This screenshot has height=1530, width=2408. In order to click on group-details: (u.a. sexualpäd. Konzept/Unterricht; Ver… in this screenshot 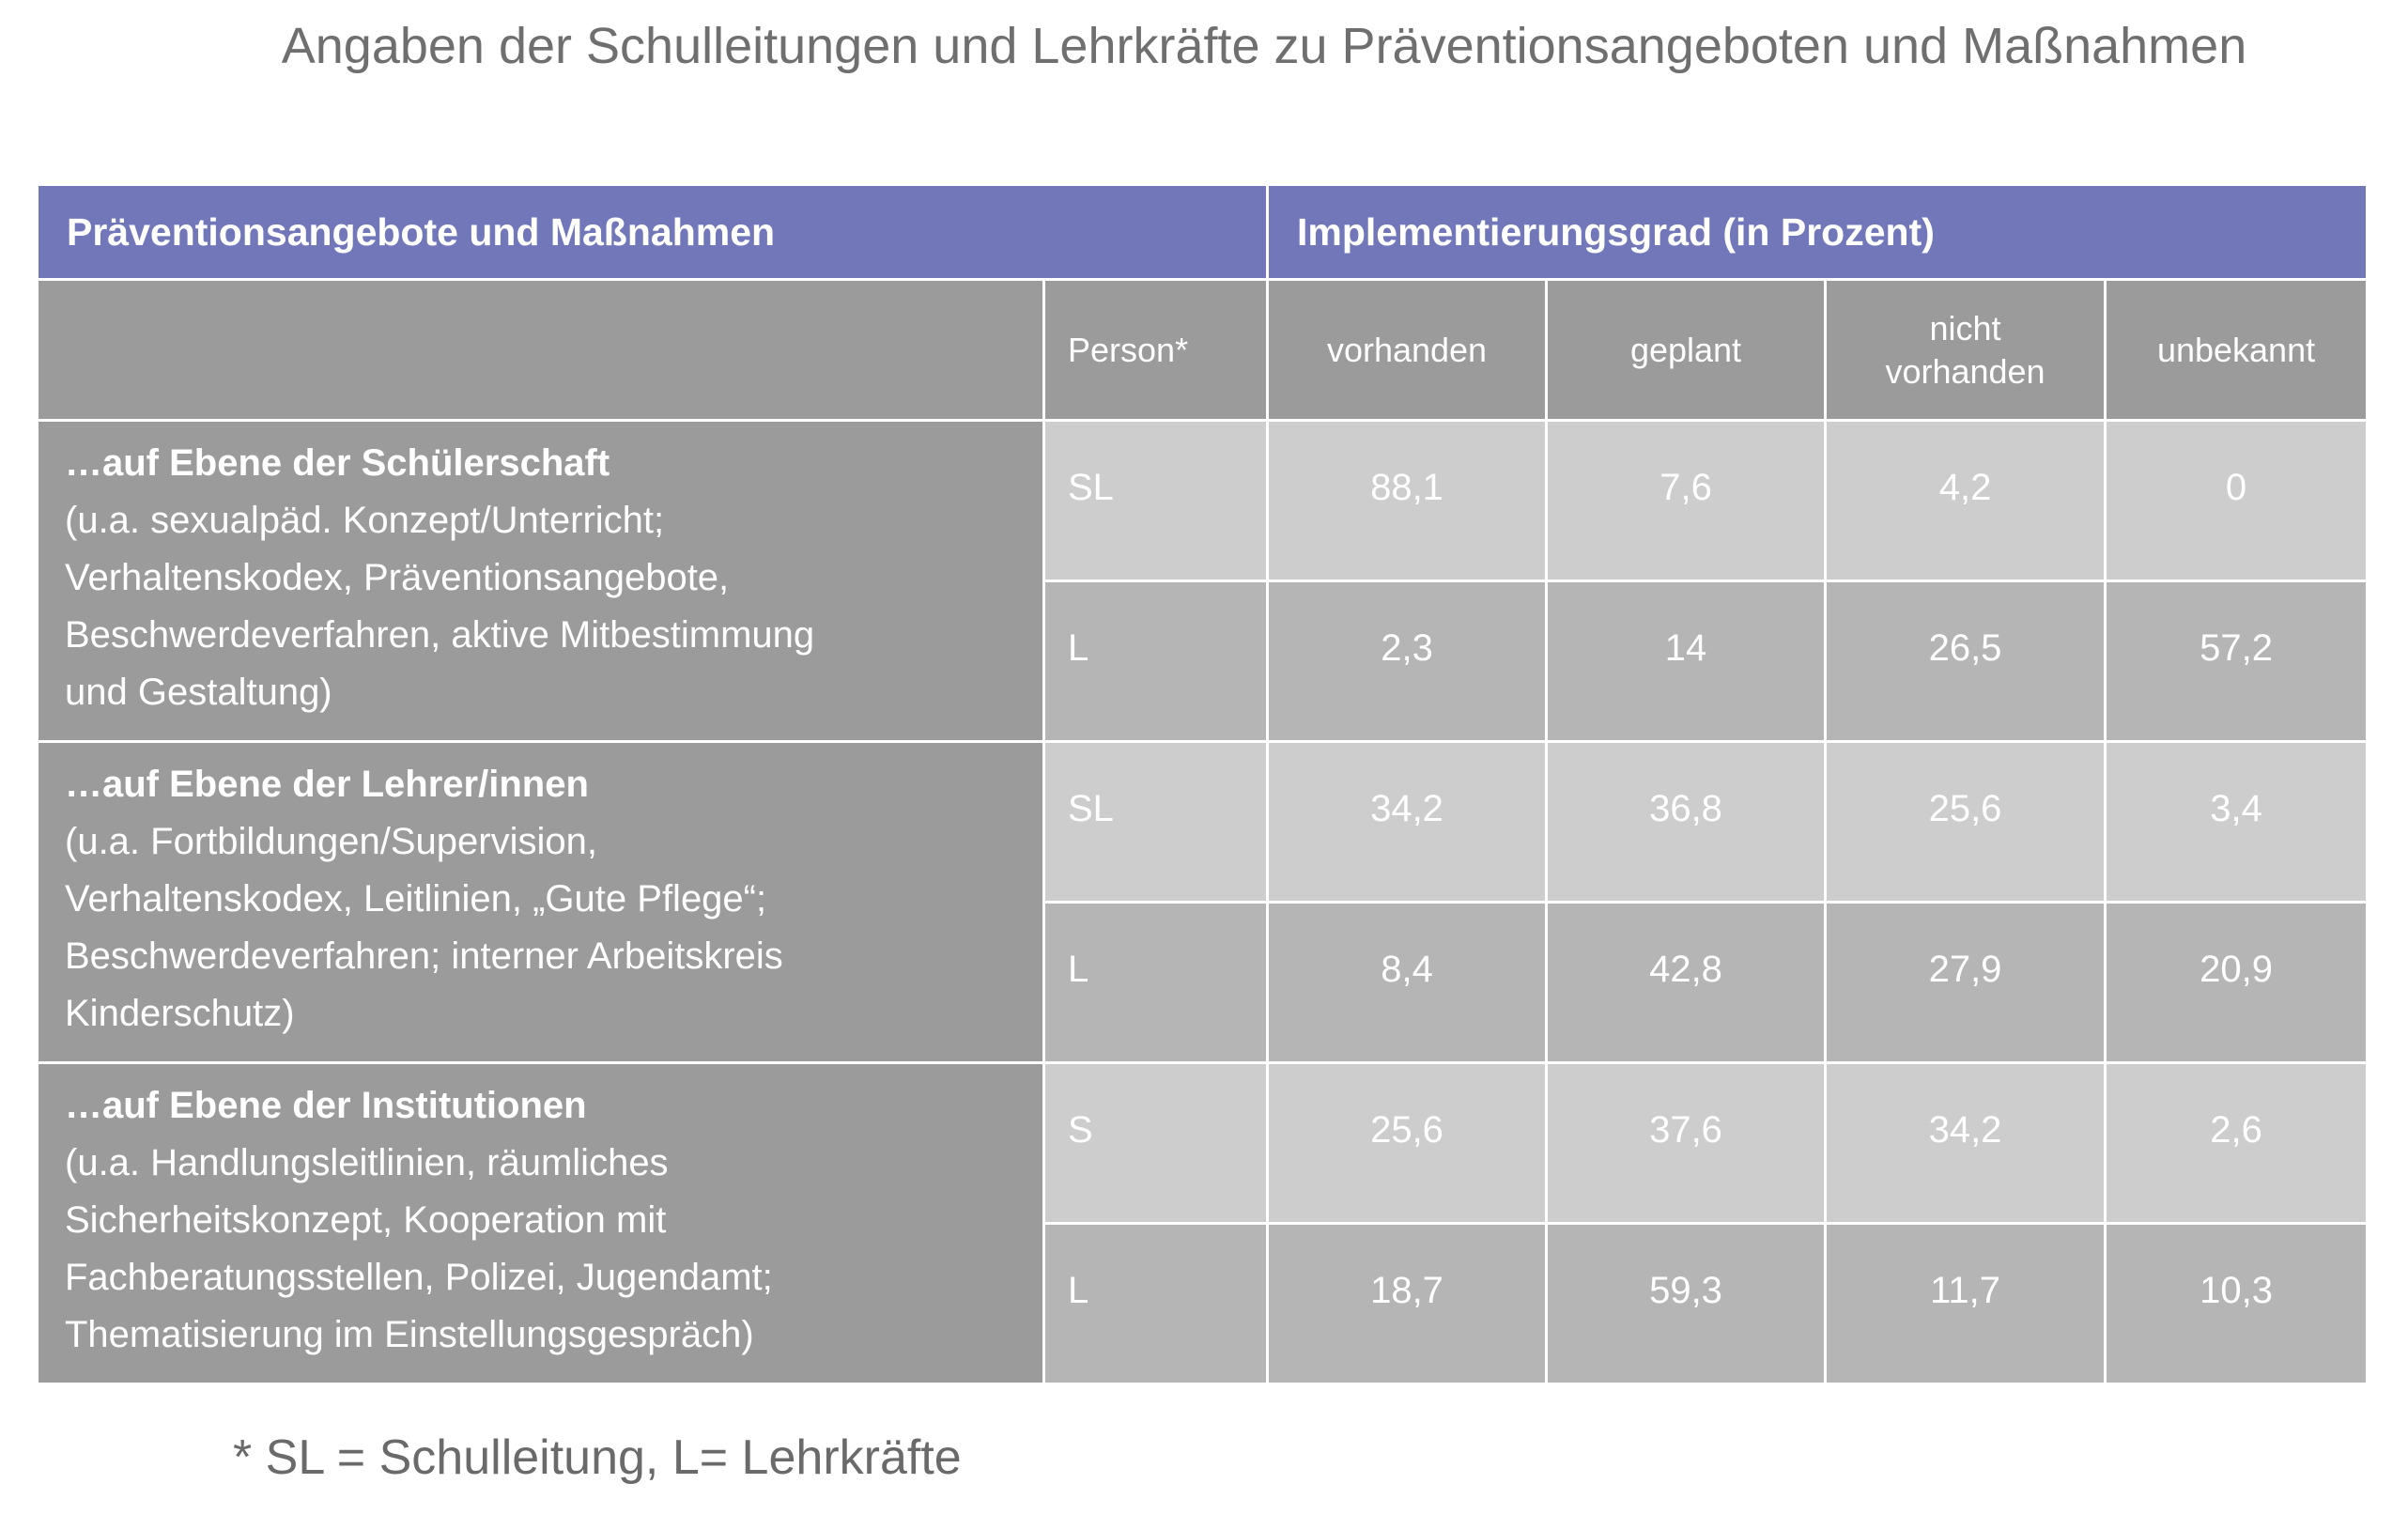, I will do `click(440, 606)`.